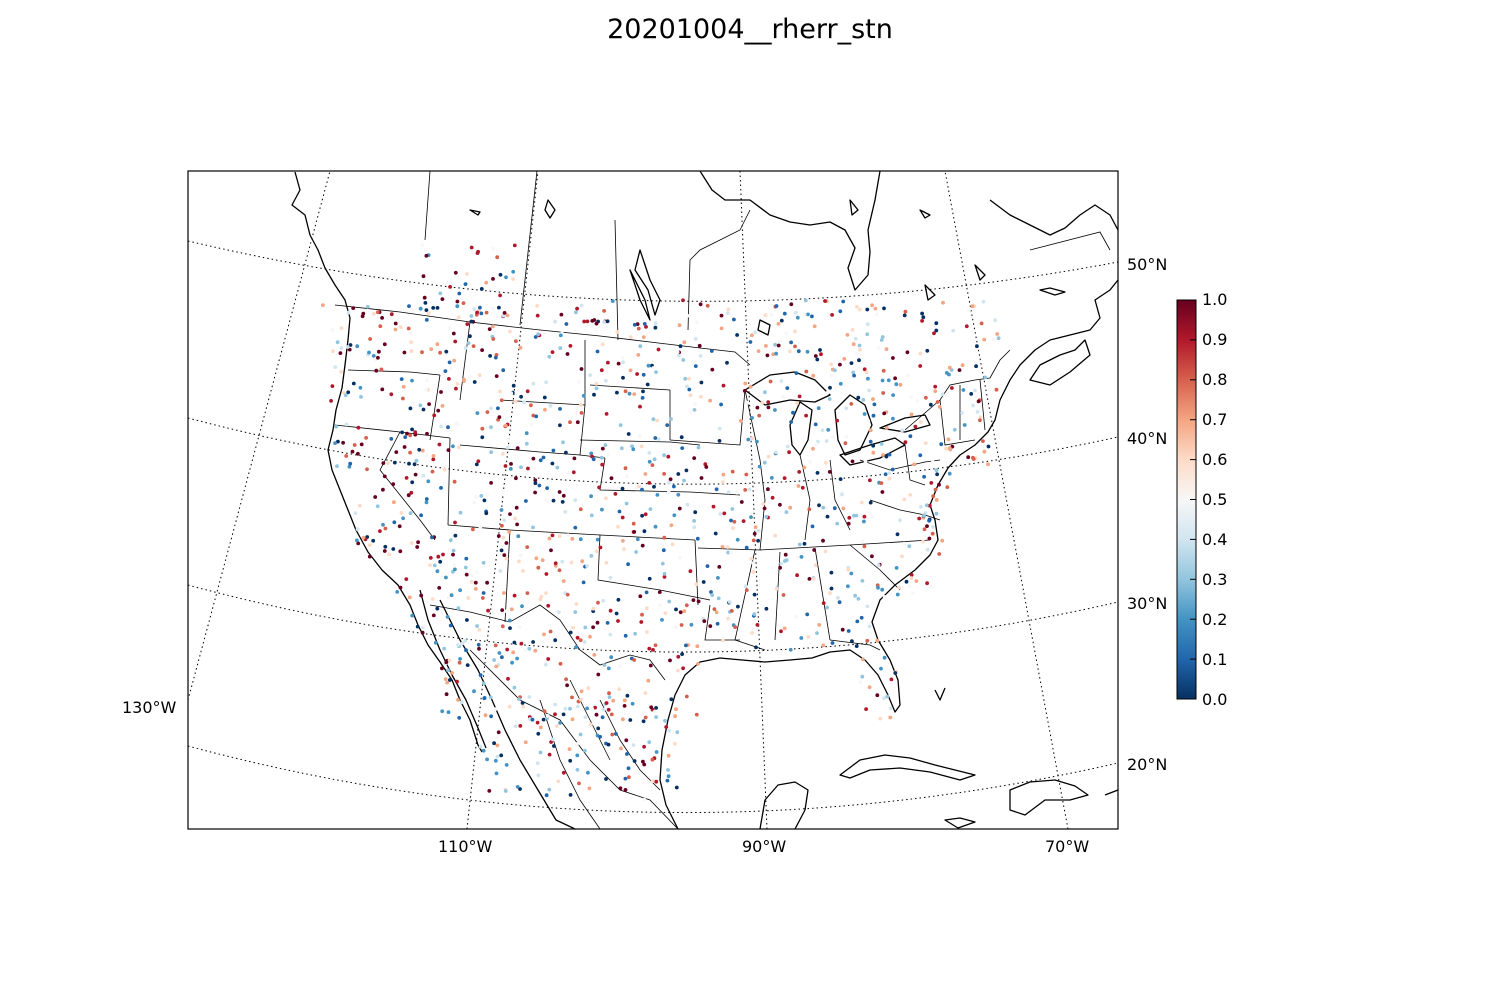  What do you see at coordinates (1147, 603) in the screenshot?
I see `latitude-label-30: 30°N` at bounding box center [1147, 603].